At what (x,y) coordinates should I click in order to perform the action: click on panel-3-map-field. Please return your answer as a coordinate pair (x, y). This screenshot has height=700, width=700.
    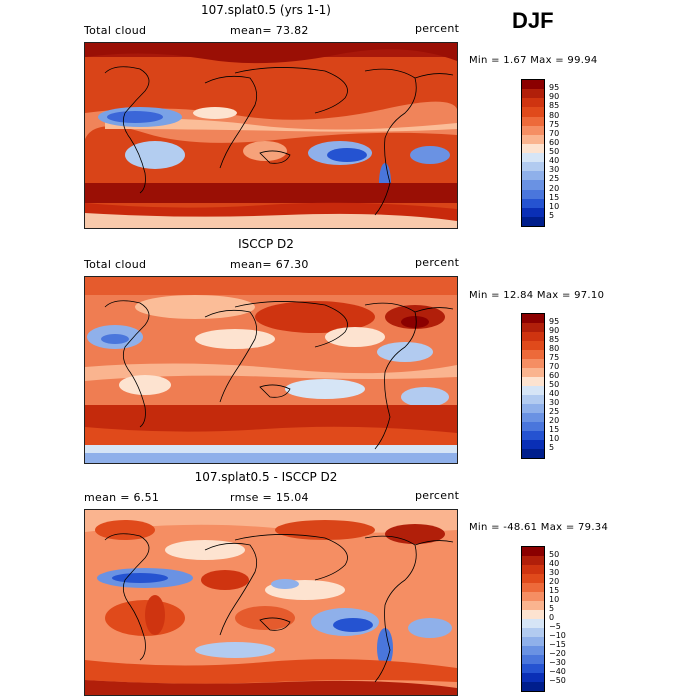
    Looking at the image, I should click on (271, 602).